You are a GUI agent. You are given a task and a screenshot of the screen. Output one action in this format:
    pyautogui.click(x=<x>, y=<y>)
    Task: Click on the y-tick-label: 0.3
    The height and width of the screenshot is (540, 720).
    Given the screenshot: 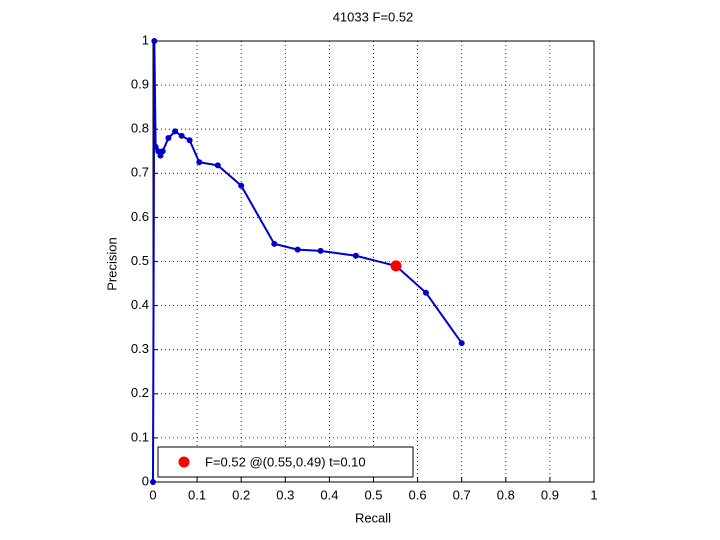 What is the action you would take?
    pyautogui.click(x=140, y=348)
    